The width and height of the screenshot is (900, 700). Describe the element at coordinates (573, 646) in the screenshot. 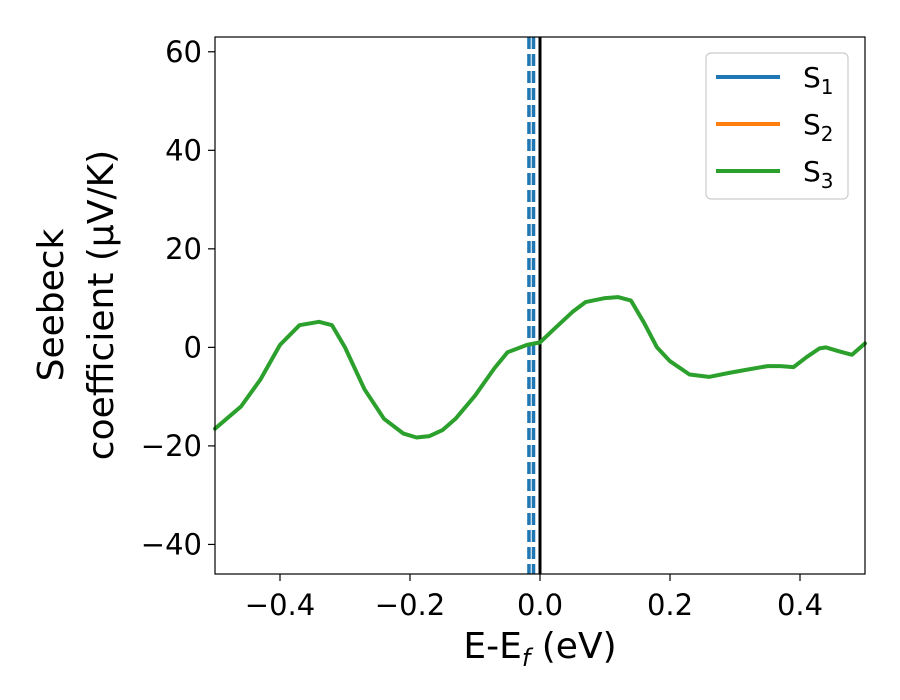

I see `x-axis-label-unit: (eV)` at that location.